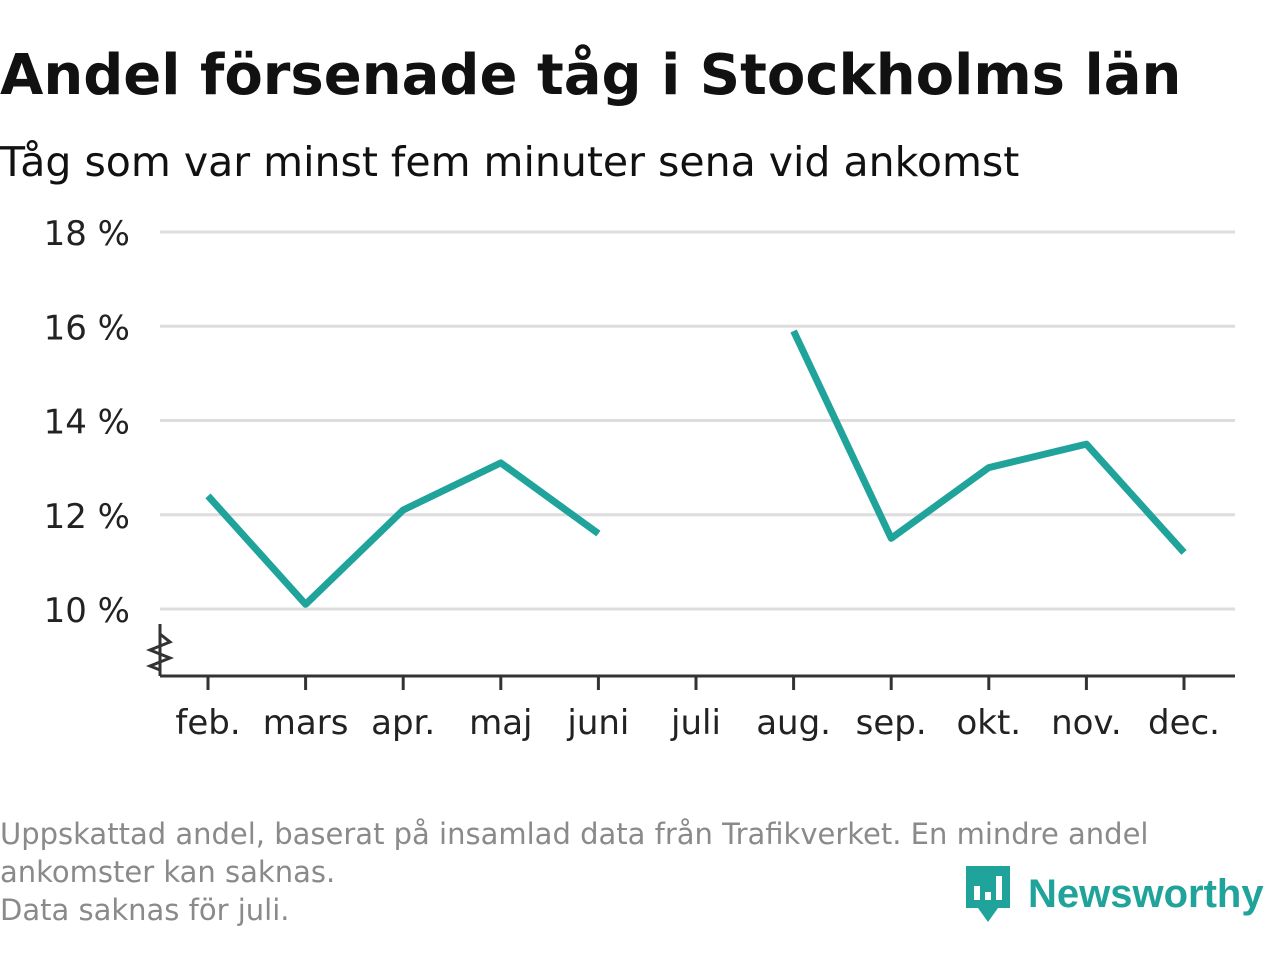  I want to click on x-tick-label: nov., so click(1086, 723).